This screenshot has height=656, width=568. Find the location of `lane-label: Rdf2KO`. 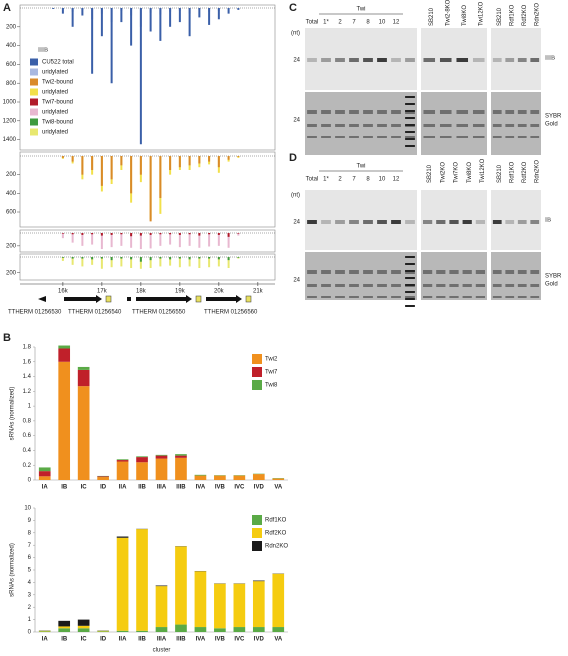

lane-label: Rdf2KO is located at coordinates (525, 15).